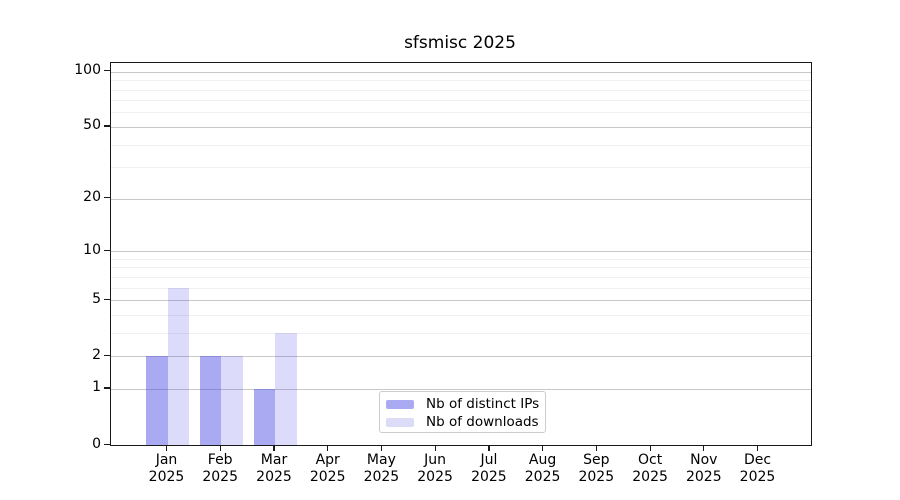  What do you see at coordinates (92, 249) in the screenshot?
I see `y-tick-label: 10` at bounding box center [92, 249].